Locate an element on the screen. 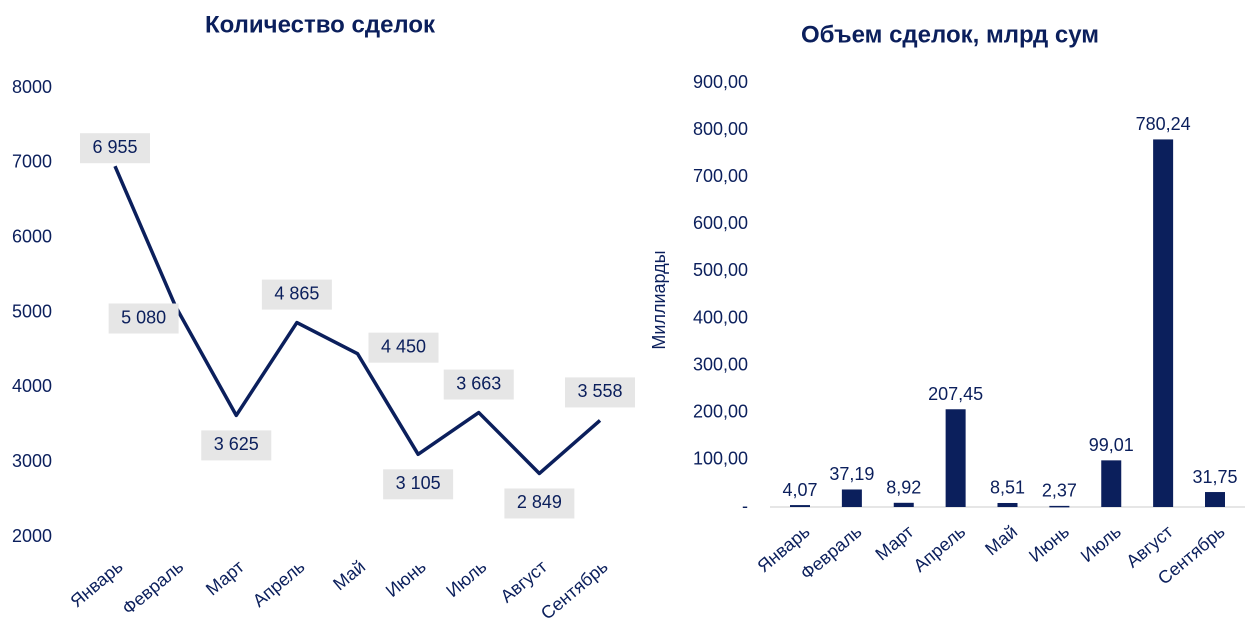 The height and width of the screenshot is (630, 1252). y-tick-label: 700,00 is located at coordinates (720, 176).